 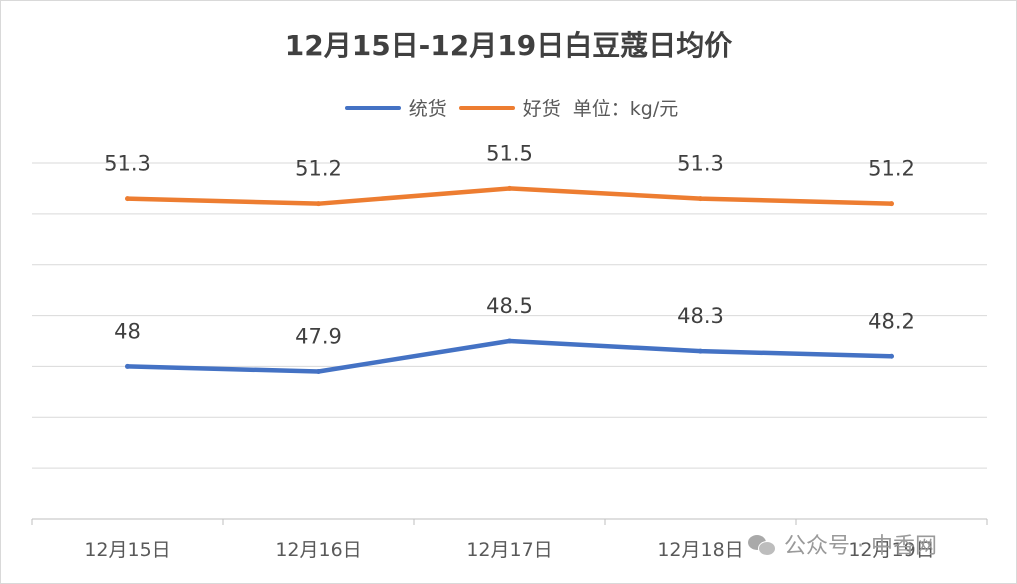 I want to click on chart-legend: 统货 好货 单位：kg/元, so click(x=508, y=107).